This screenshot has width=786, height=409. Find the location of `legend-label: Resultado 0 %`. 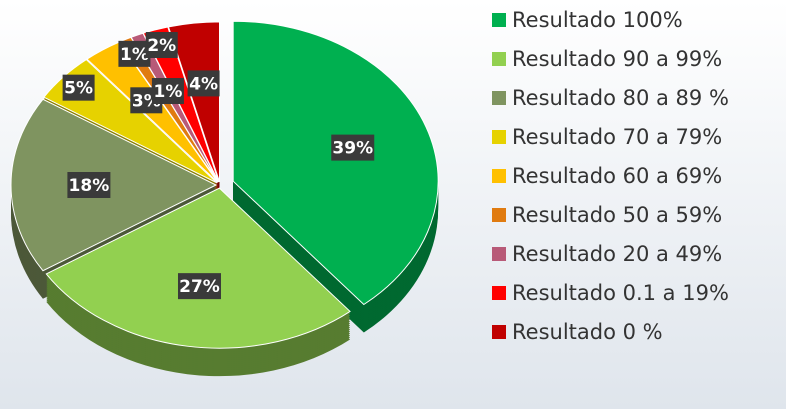

legend-label: Resultado 0 % is located at coordinates (587, 332).